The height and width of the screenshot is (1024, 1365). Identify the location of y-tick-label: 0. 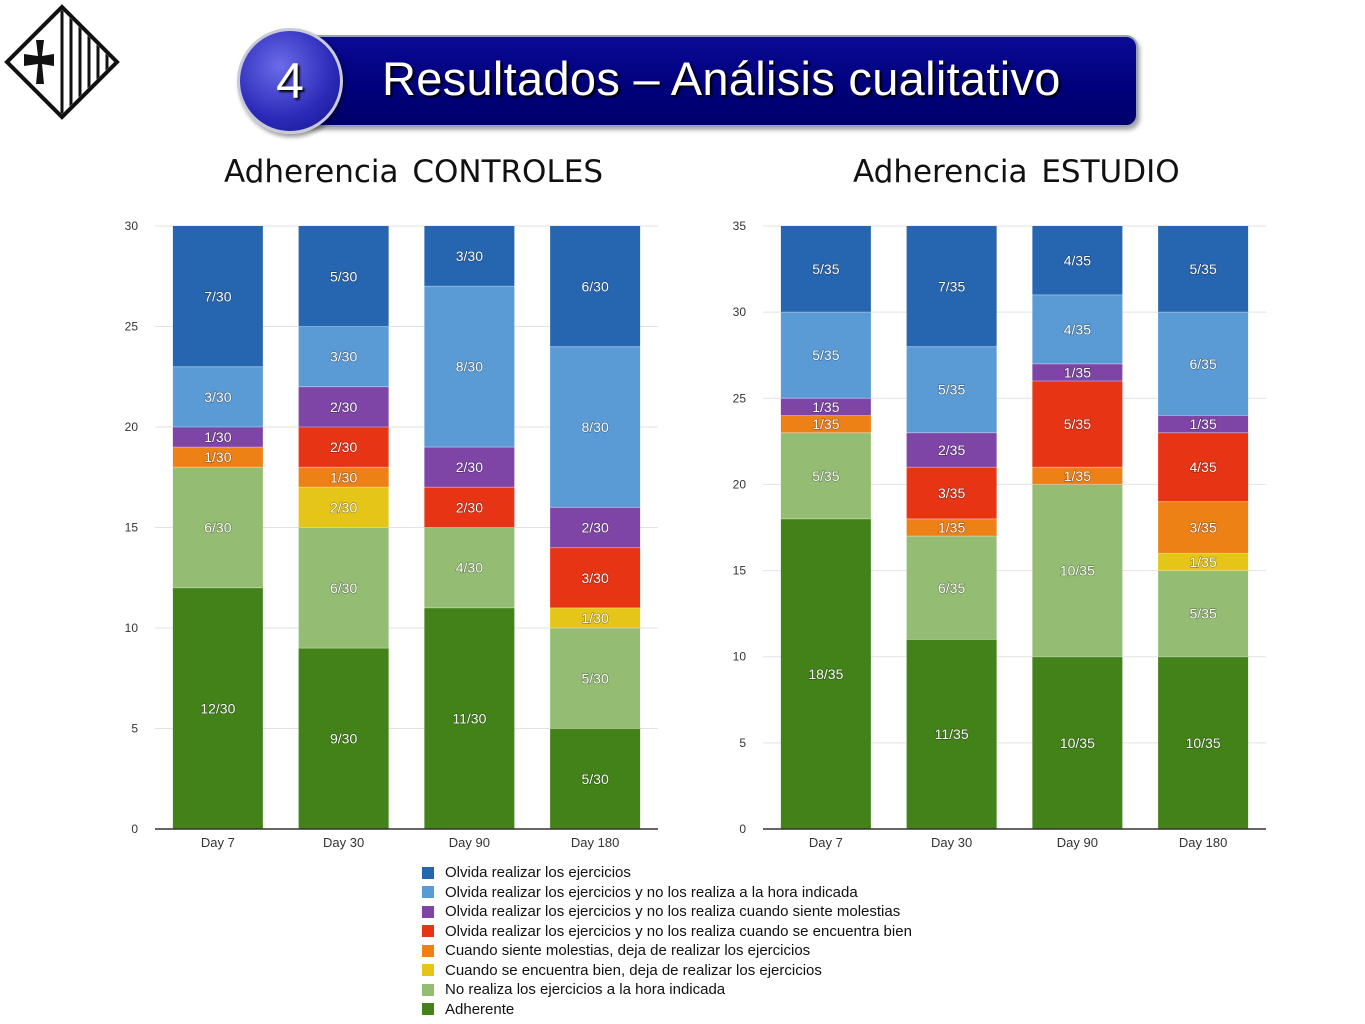
(134, 829).